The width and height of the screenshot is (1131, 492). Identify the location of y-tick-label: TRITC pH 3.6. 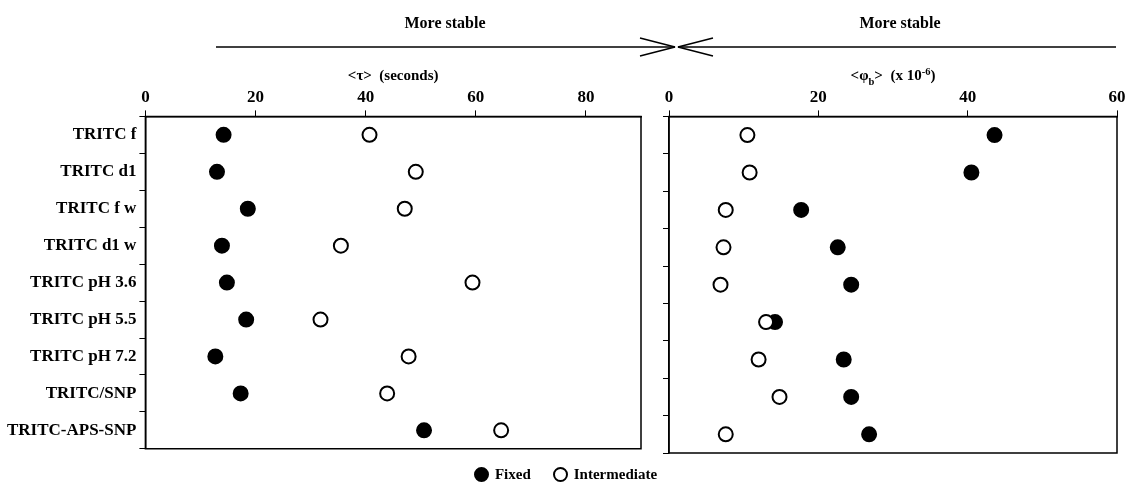
(83, 281).